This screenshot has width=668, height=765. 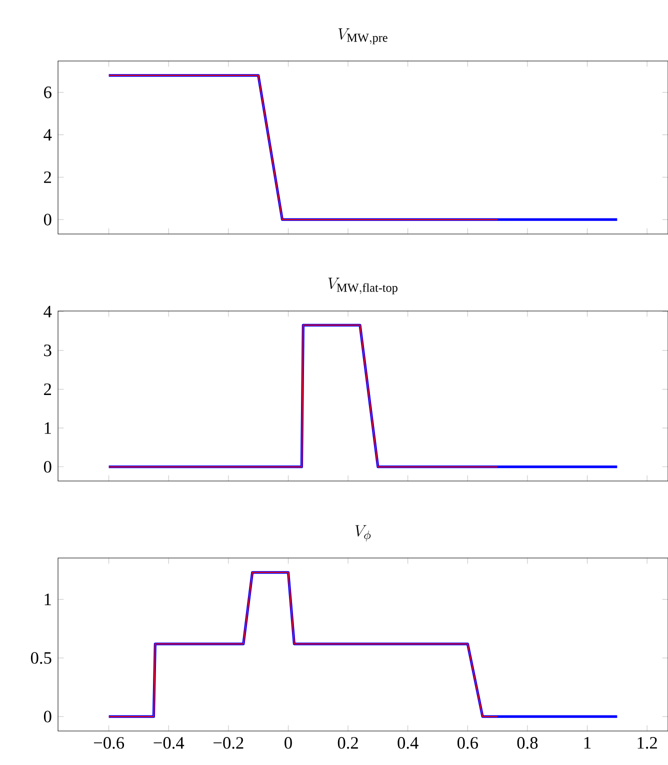 I want to click on x-tick-label: 0.6, so click(x=467, y=743).